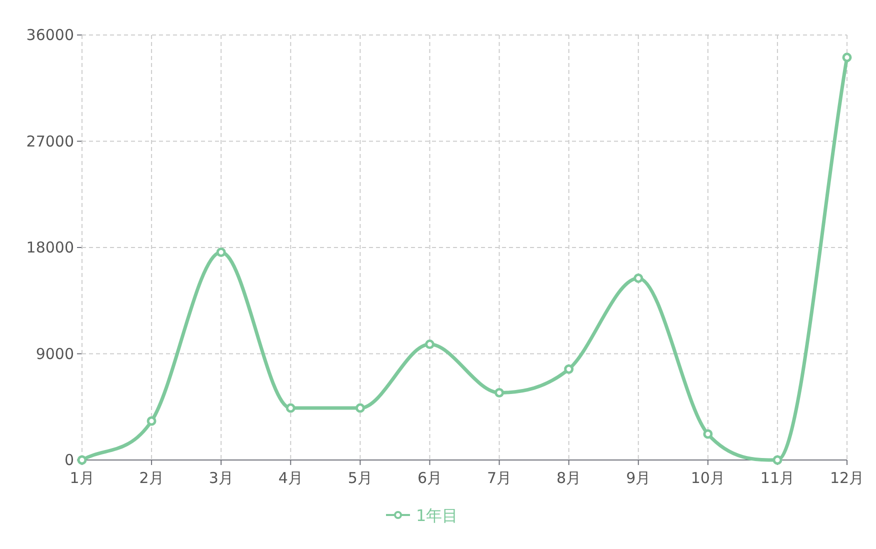  What do you see at coordinates (777, 478) in the screenshot?
I see `x-tick-label: 11月` at bounding box center [777, 478].